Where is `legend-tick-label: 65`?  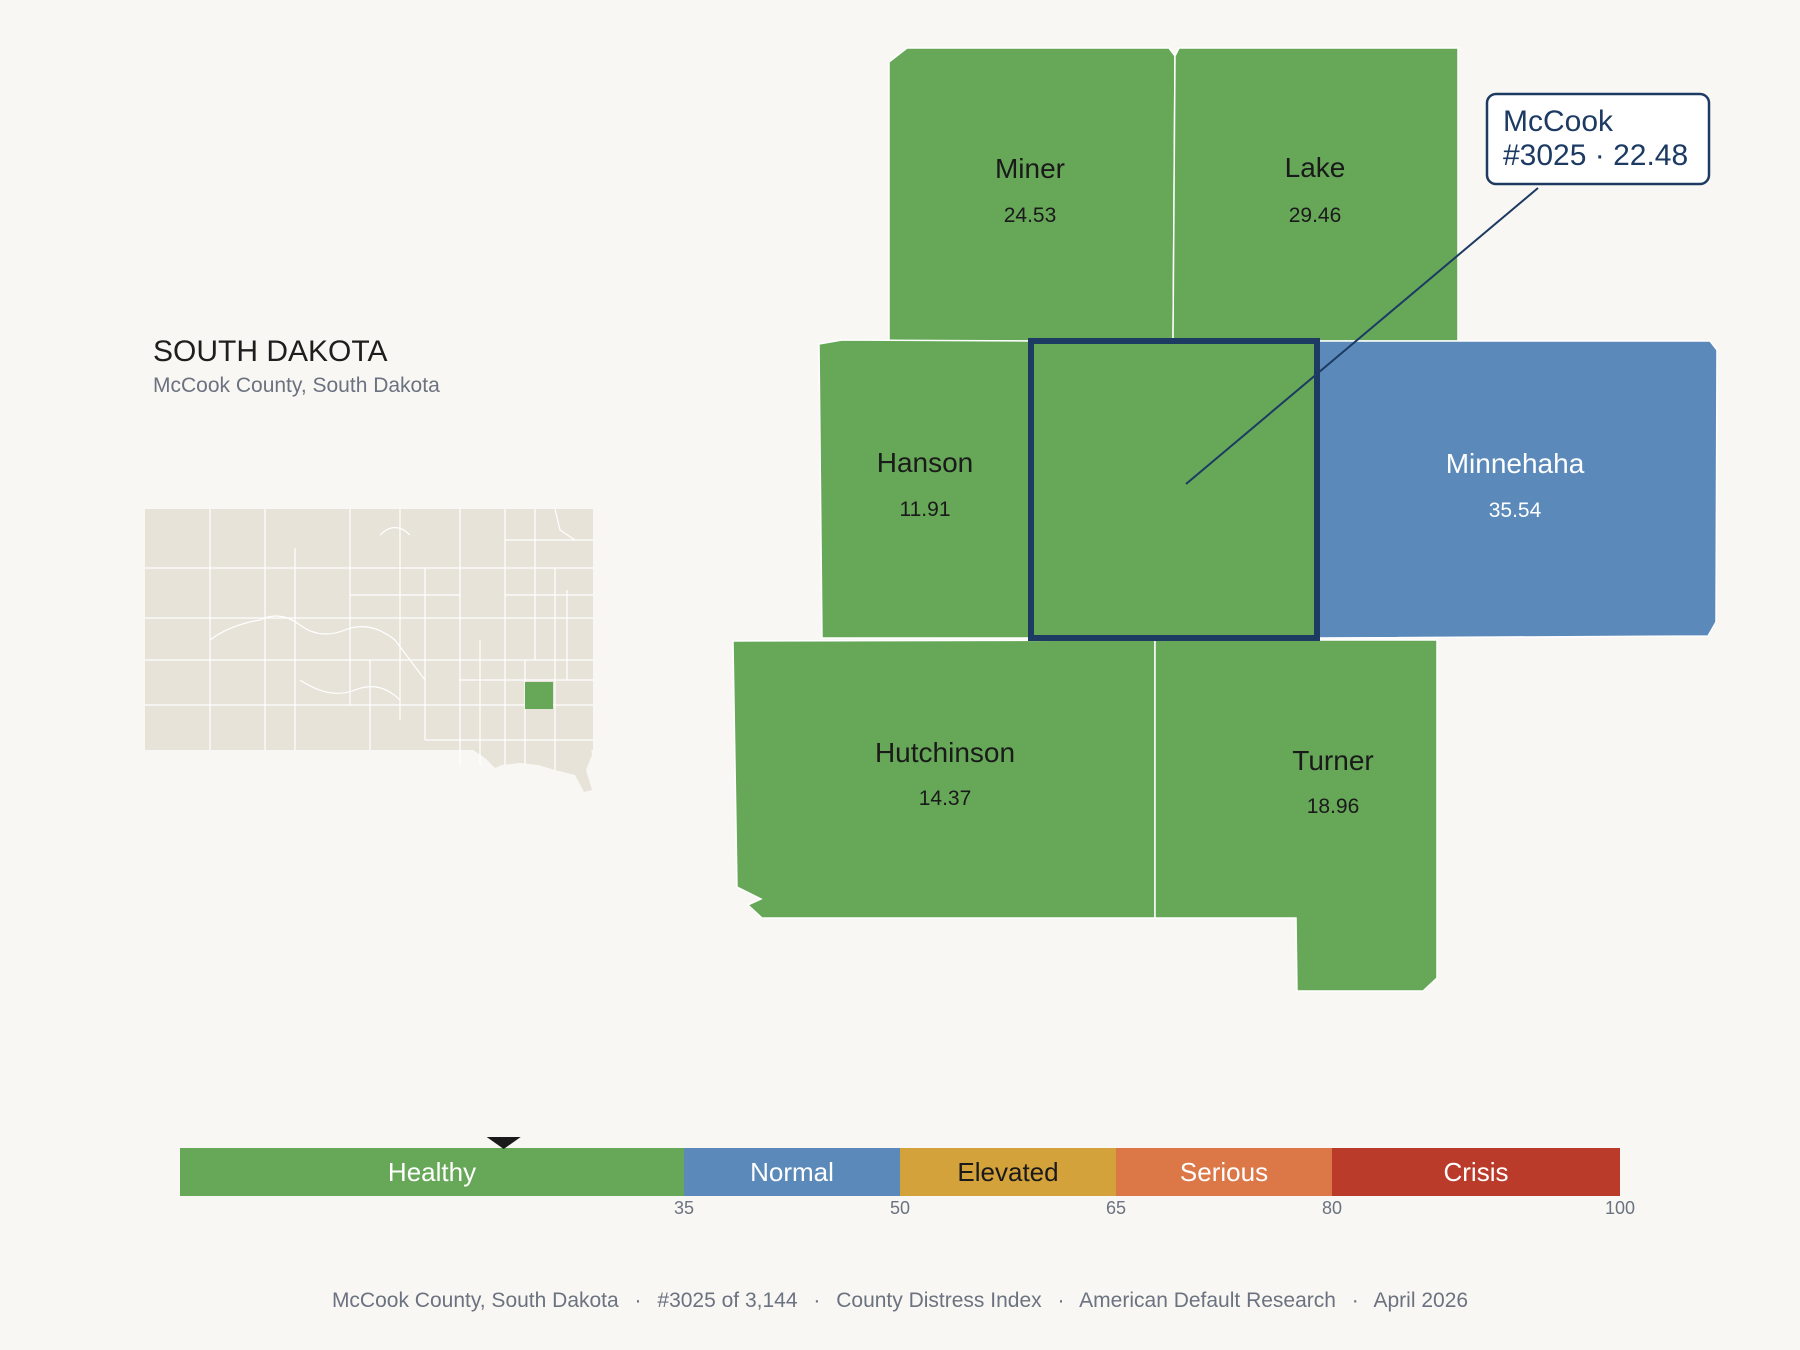 legend-tick-label: 65 is located at coordinates (1116, 1208).